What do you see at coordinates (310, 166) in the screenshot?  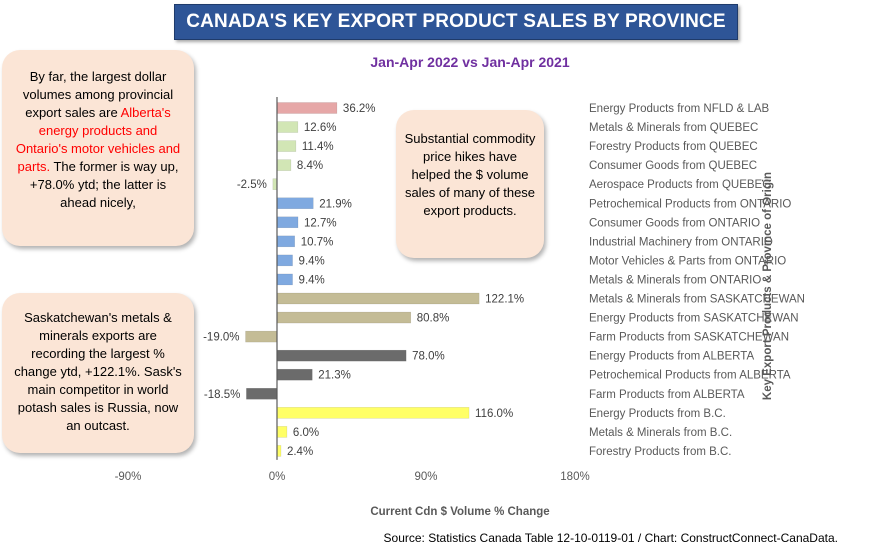 I see `data-label: 8.4%` at bounding box center [310, 166].